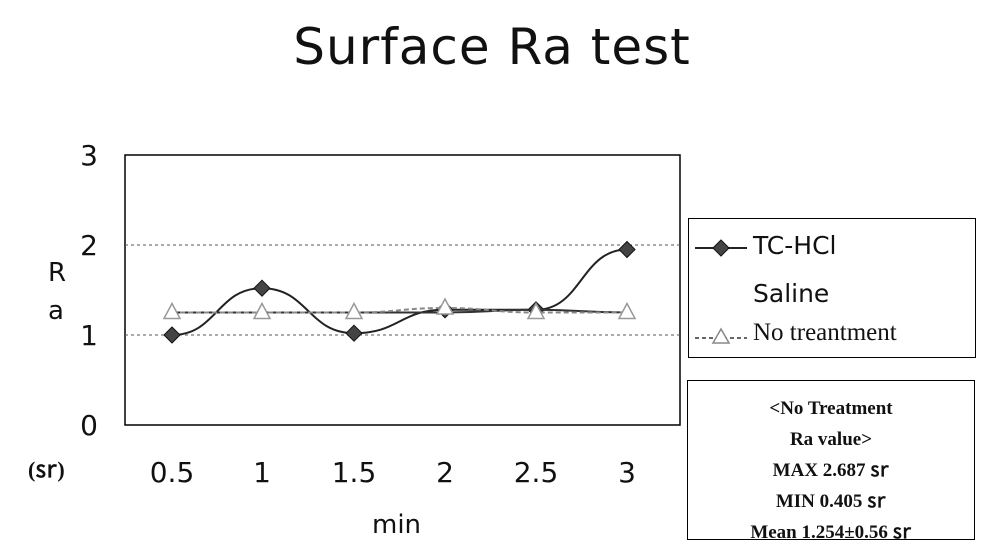  I want to click on x-tick-label: 1, so click(262, 472).